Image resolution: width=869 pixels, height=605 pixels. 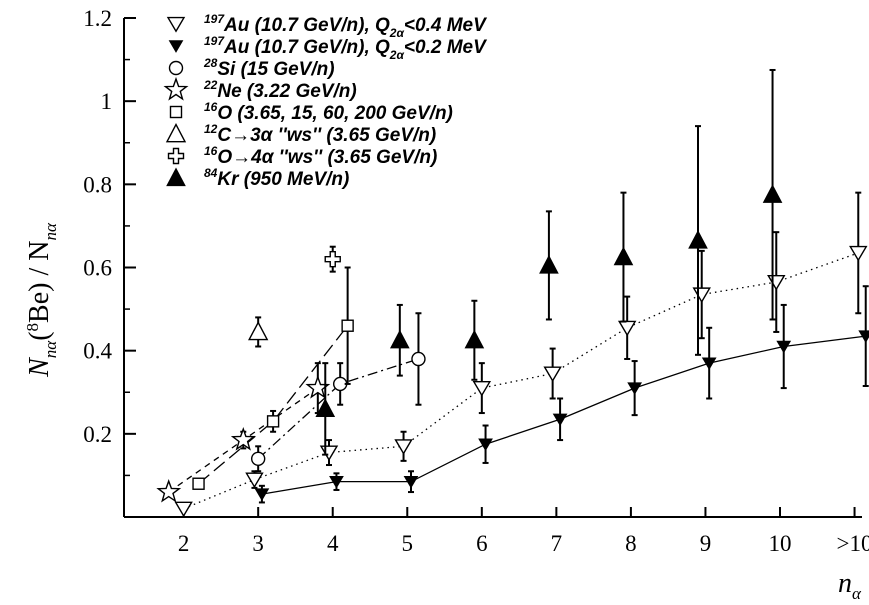 What do you see at coordinates (176, 68) in the screenshot?
I see `legend-marker-si` at bounding box center [176, 68].